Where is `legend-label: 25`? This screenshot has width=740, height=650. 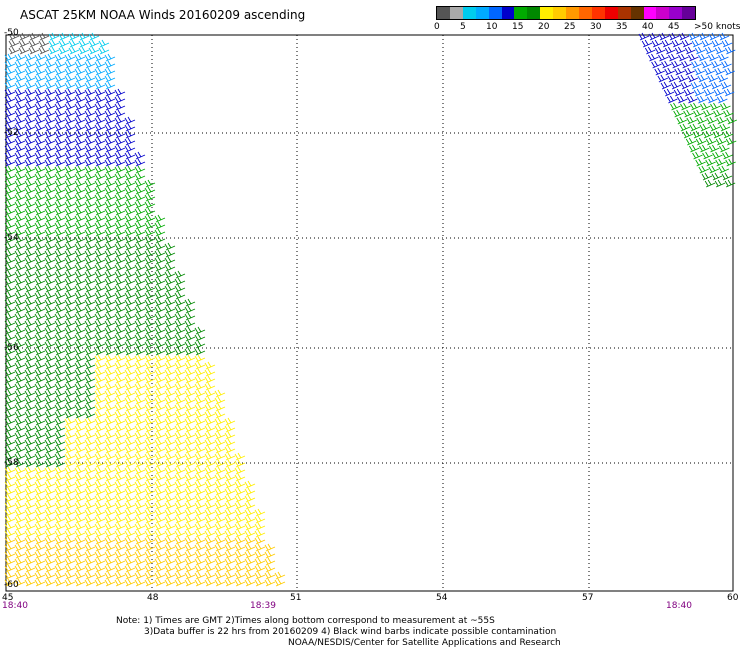
legend-label: 25 is located at coordinates (570, 27).